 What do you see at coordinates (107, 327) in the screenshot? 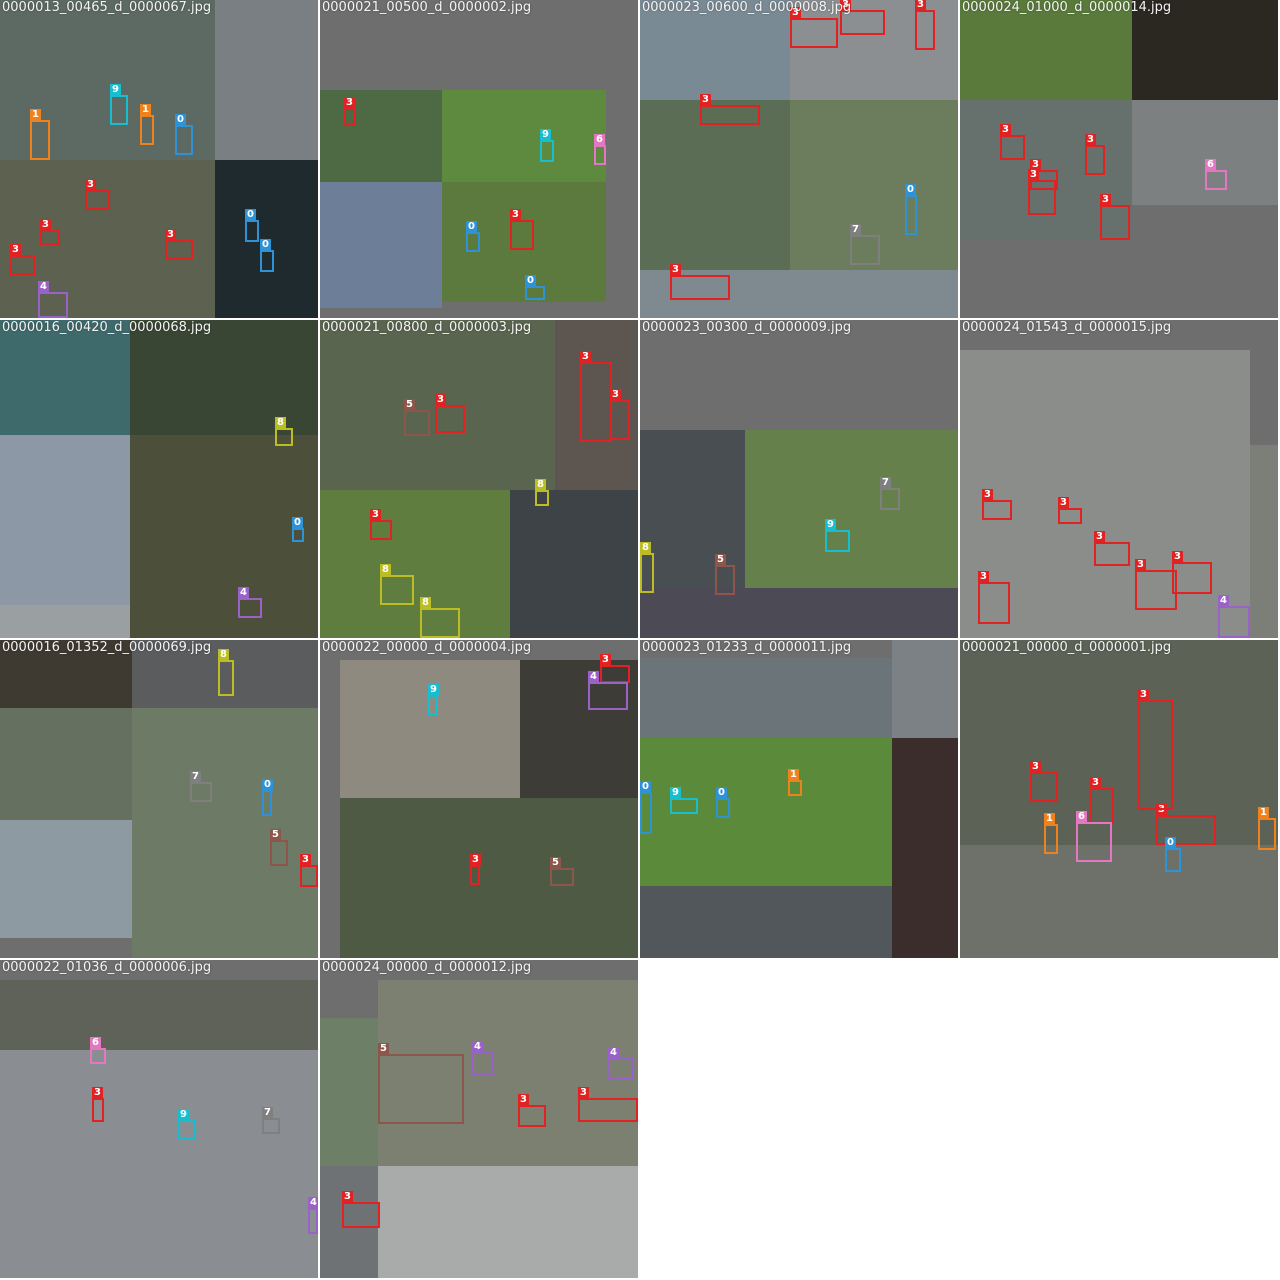
I see `image-filename: 0000016_00420_d_0000068.jpg` at bounding box center [107, 327].